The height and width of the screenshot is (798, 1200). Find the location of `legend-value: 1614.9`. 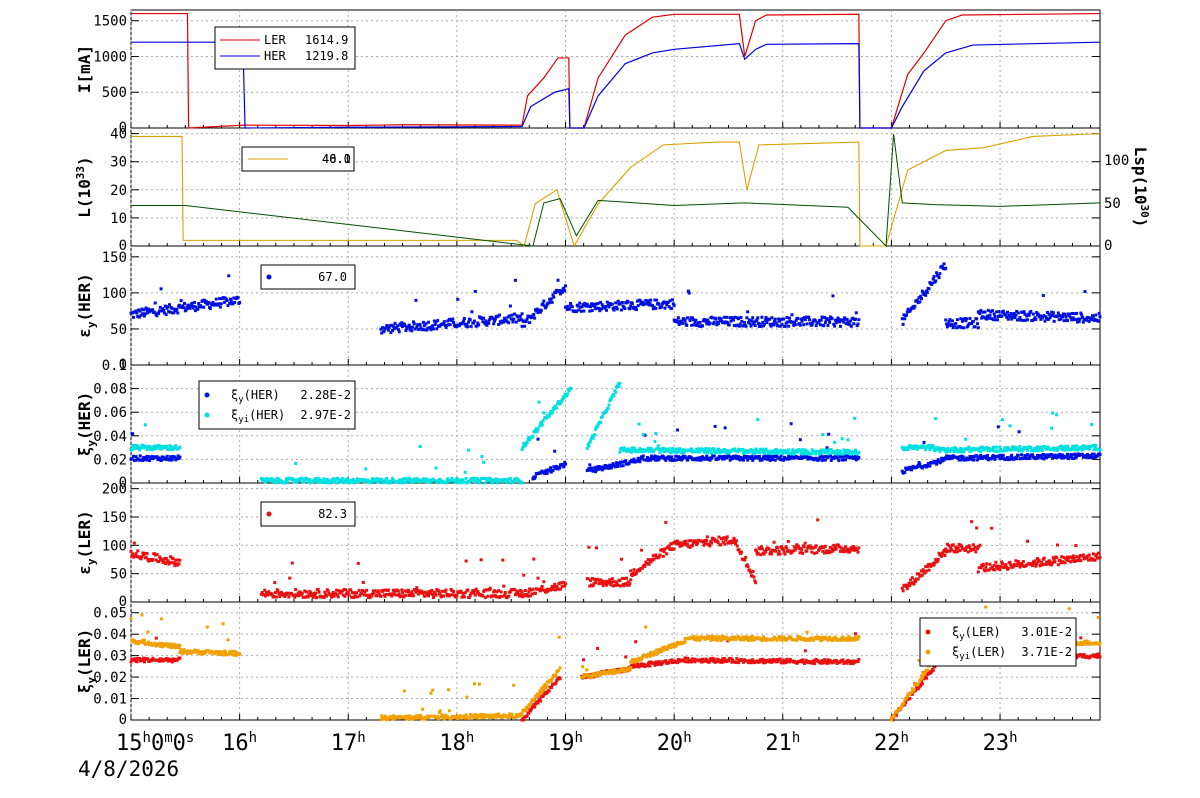

legend-value: 1614.9 is located at coordinates (326, 40).